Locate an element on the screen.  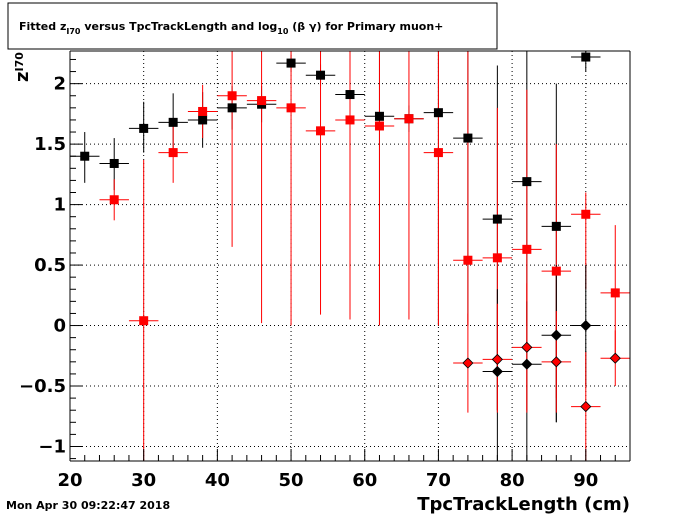
y-axis-title-main: z is located at coordinates (22, 77).